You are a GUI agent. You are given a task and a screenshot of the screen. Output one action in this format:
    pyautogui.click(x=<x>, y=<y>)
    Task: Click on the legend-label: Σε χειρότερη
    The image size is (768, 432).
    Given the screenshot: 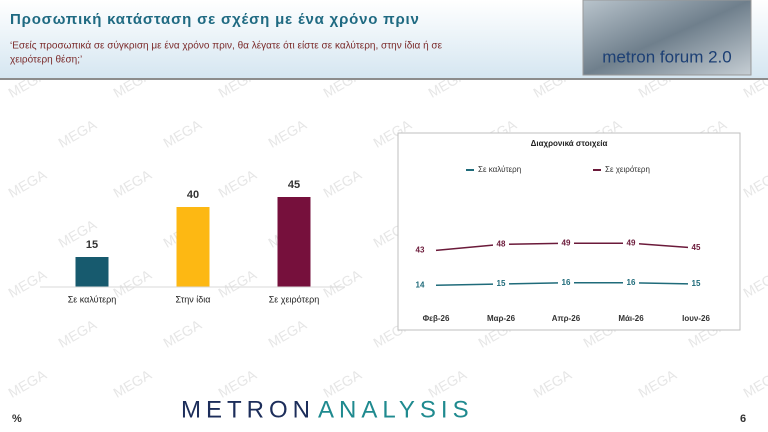 What is the action you would take?
    pyautogui.click(x=627, y=169)
    